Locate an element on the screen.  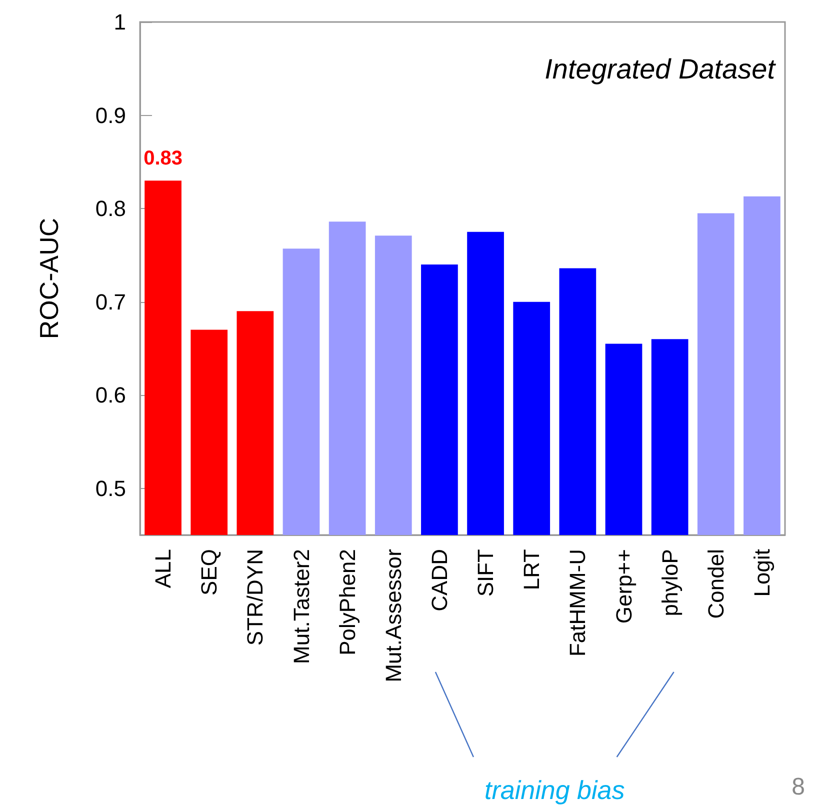
x-tick-label: Mut.Assessor is located at coordinates (393, 615).